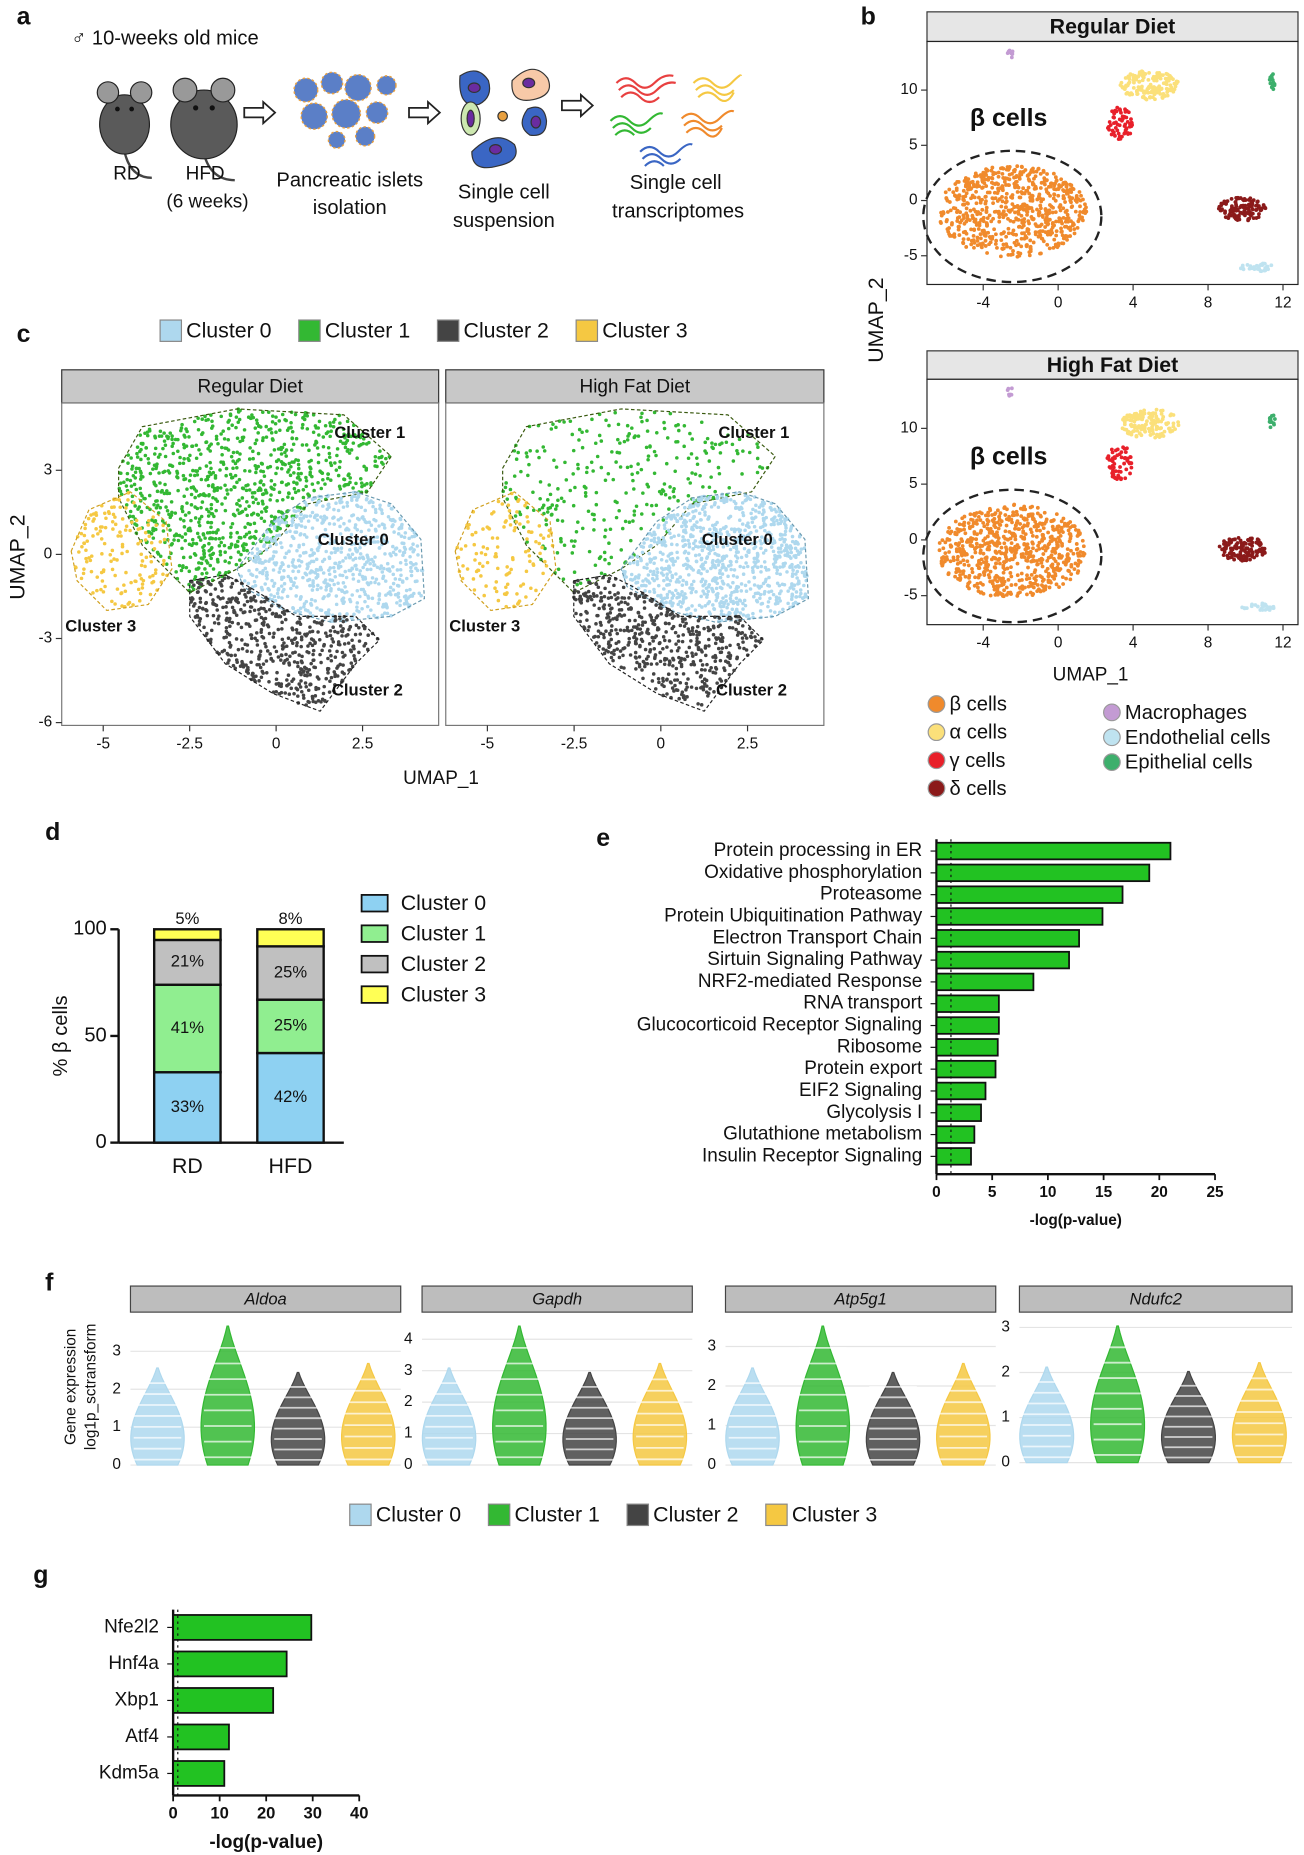 Image resolution: width=1304 pixels, height=1855 pixels. Describe the element at coordinates (367, 331) in the screenshot. I see `legend-c-label: Cluster 1` at that location.